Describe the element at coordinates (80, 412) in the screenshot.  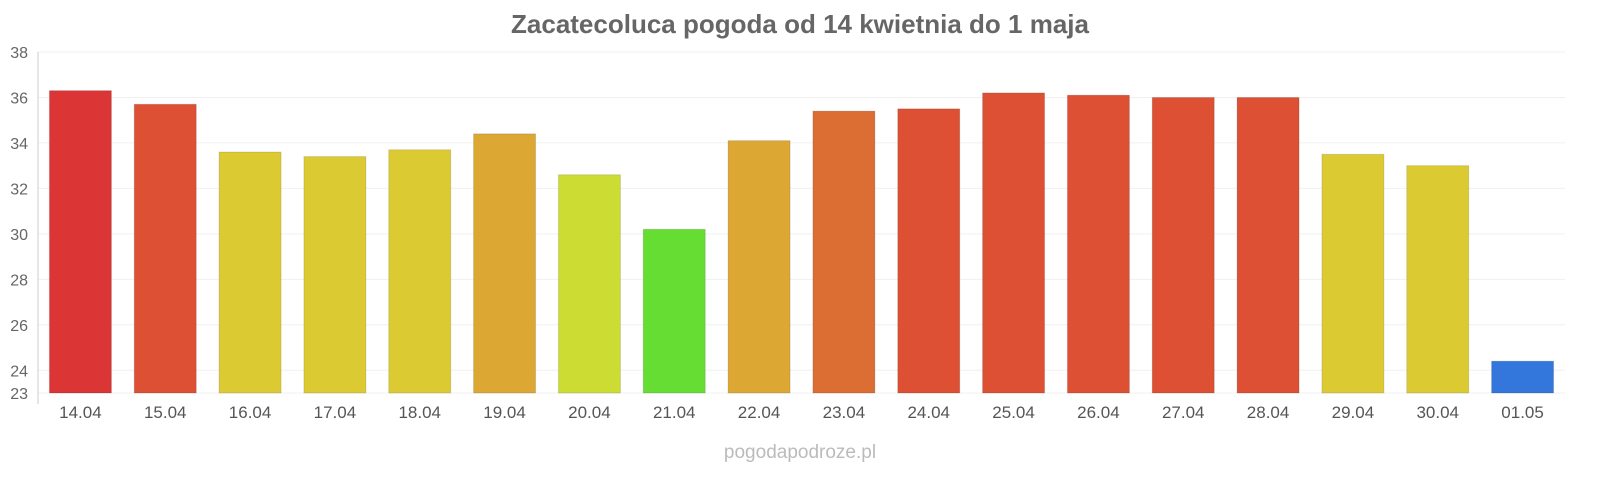
I see `x-tick-label: 14.04` at that location.